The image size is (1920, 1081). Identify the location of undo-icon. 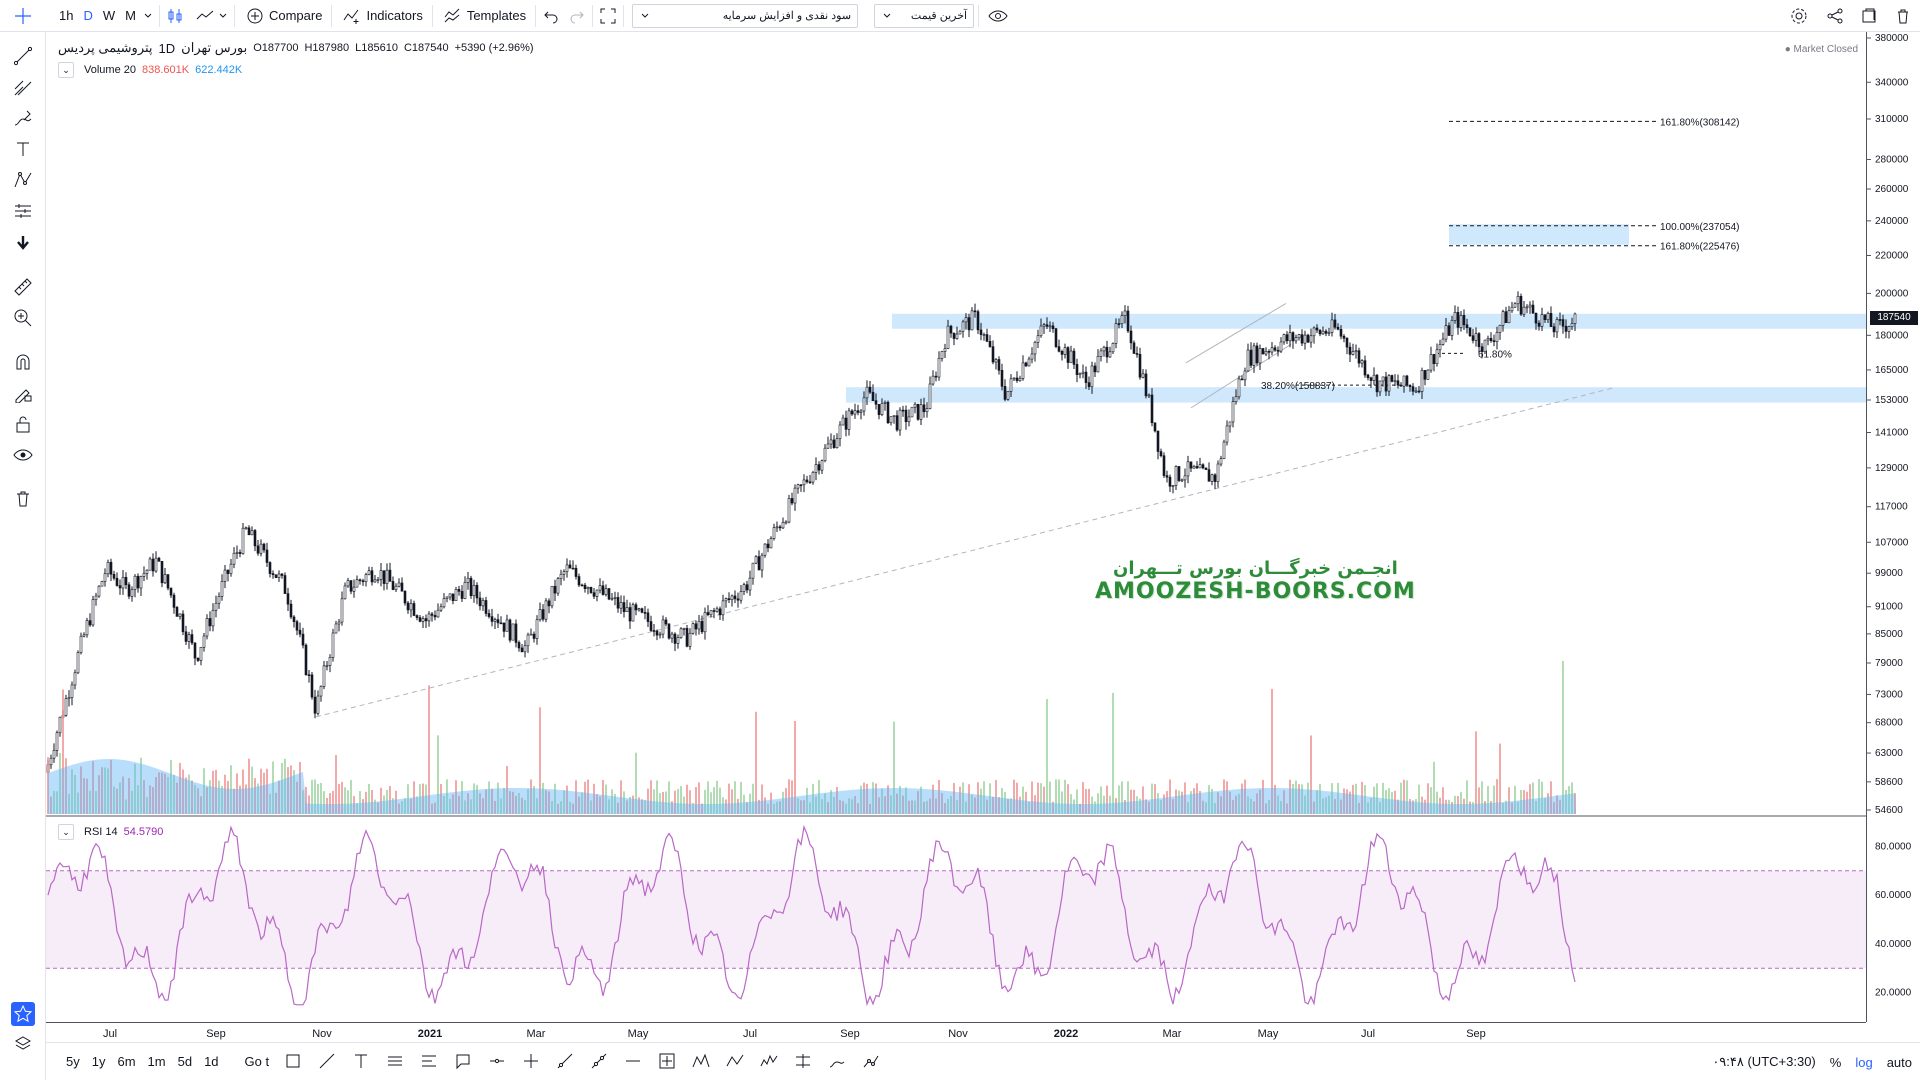
(551, 16).